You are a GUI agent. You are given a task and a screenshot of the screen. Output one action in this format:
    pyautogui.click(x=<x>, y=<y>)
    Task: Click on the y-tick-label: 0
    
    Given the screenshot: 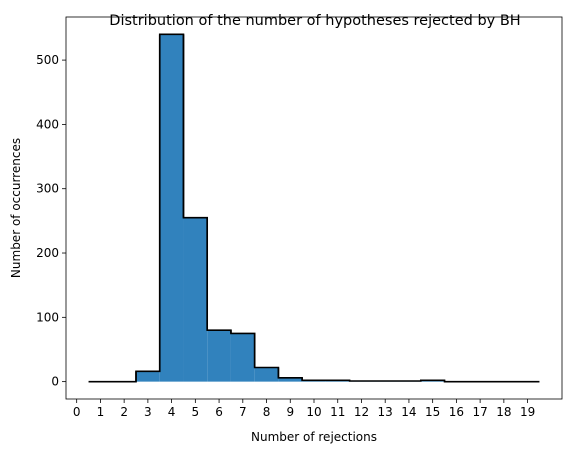 What is the action you would take?
    pyautogui.click(x=55, y=382)
    